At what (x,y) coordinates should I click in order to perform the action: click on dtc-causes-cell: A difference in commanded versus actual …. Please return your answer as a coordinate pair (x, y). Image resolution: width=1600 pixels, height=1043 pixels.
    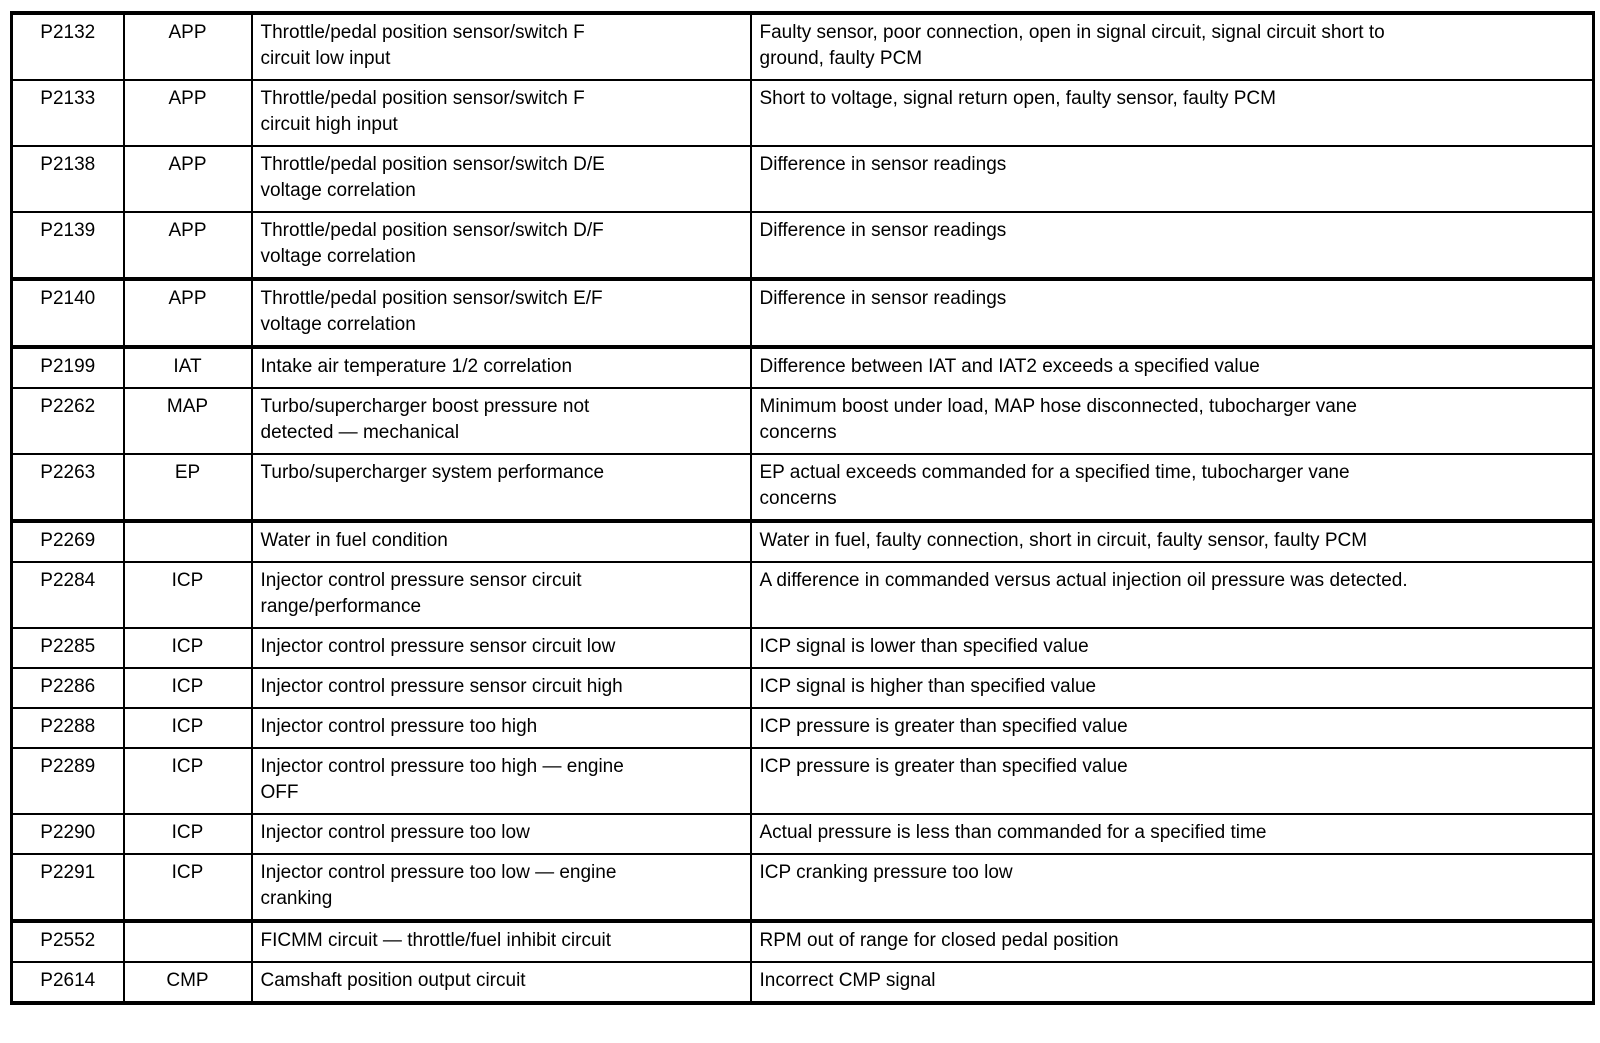
    Looking at the image, I should click on (1172, 595).